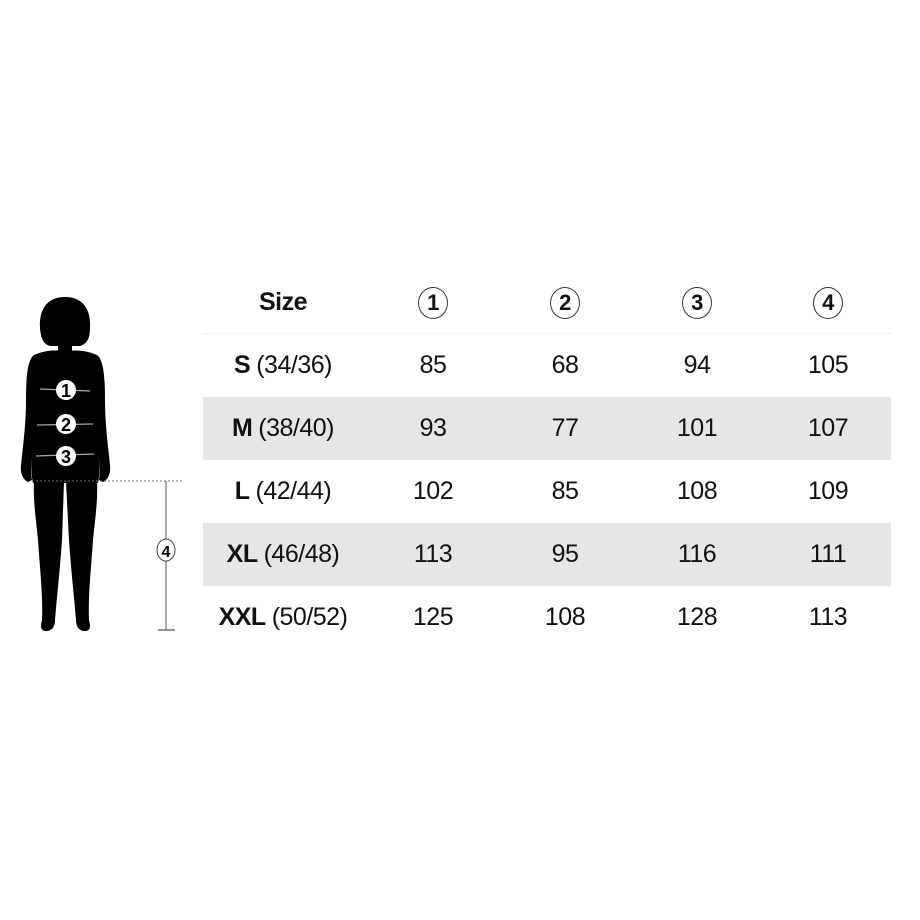 This screenshot has height=920, width=920. What do you see at coordinates (242, 428) in the screenshot?
I see `size-code: M` at bounding box center [242, 428].